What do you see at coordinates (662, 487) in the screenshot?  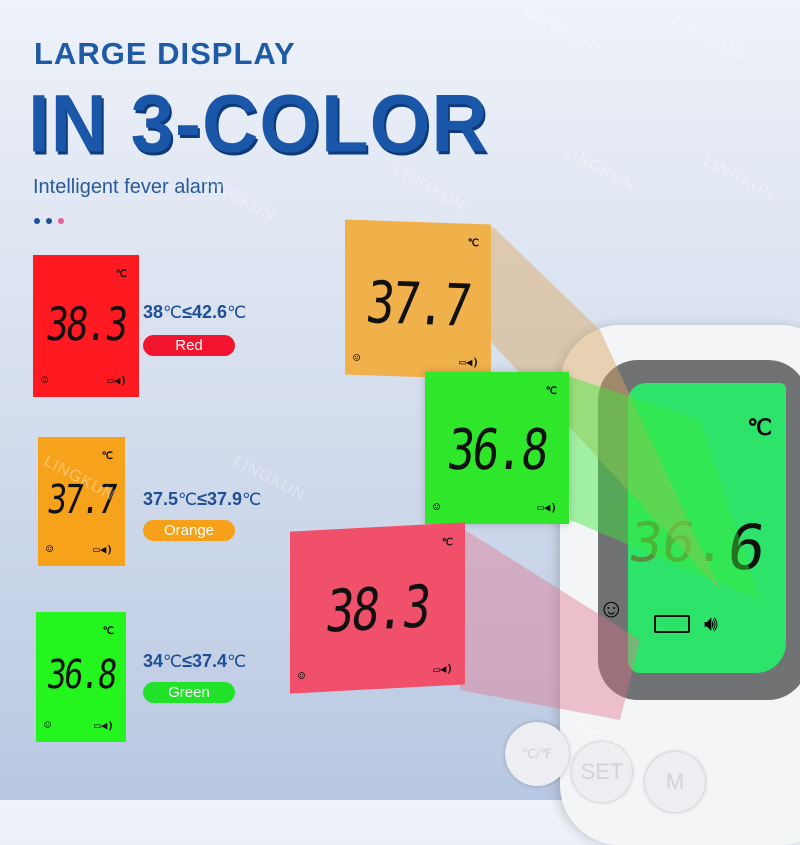 I see `beam-green` at bounding box center [662, 487].